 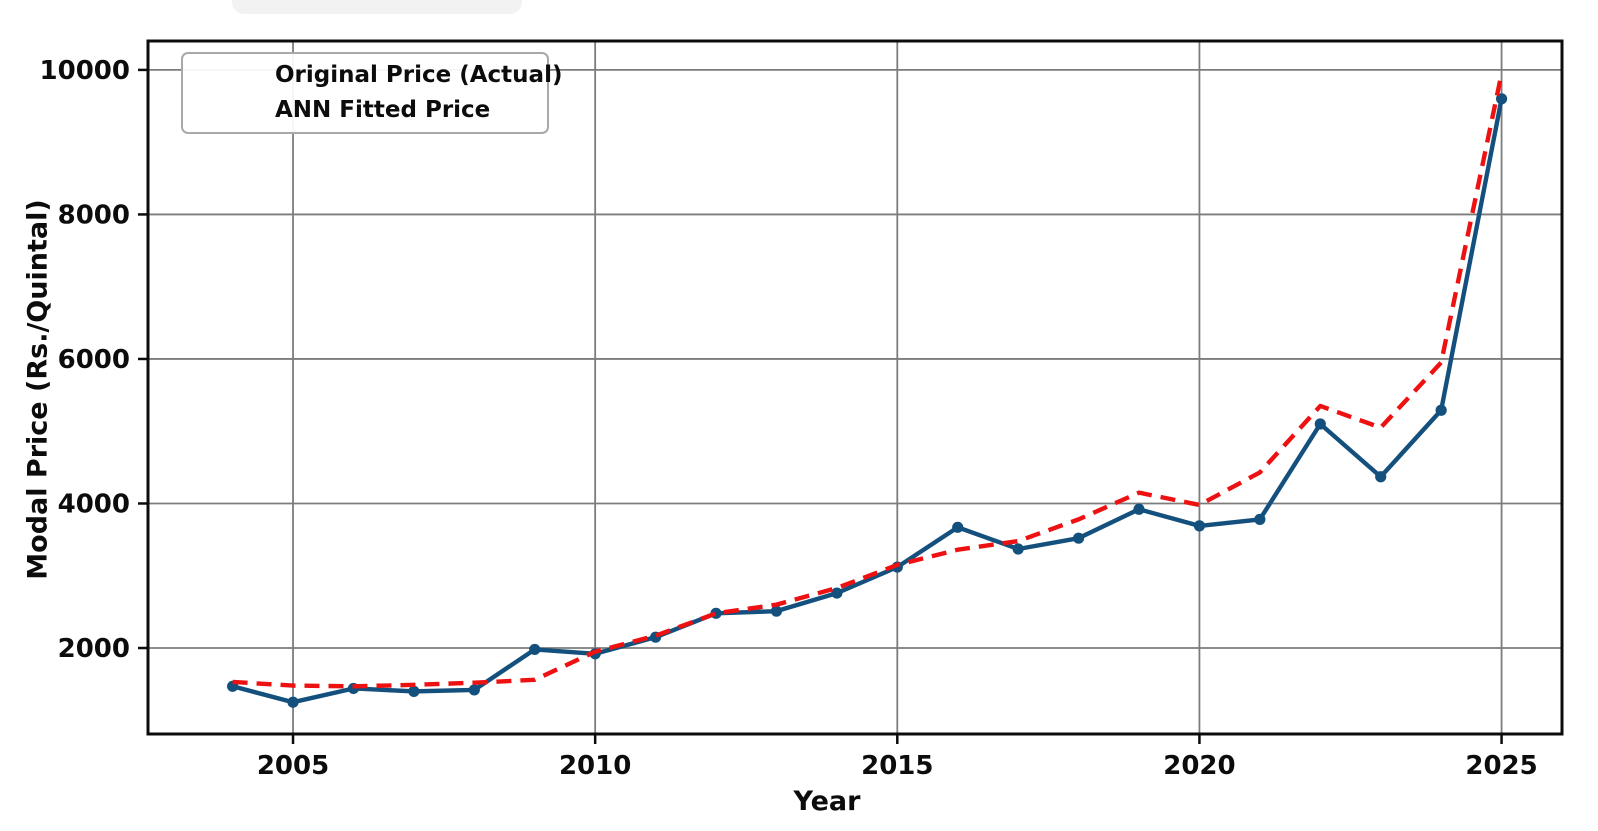 I want to click on x-tick-label: 2015, so click(x=897, y=766).